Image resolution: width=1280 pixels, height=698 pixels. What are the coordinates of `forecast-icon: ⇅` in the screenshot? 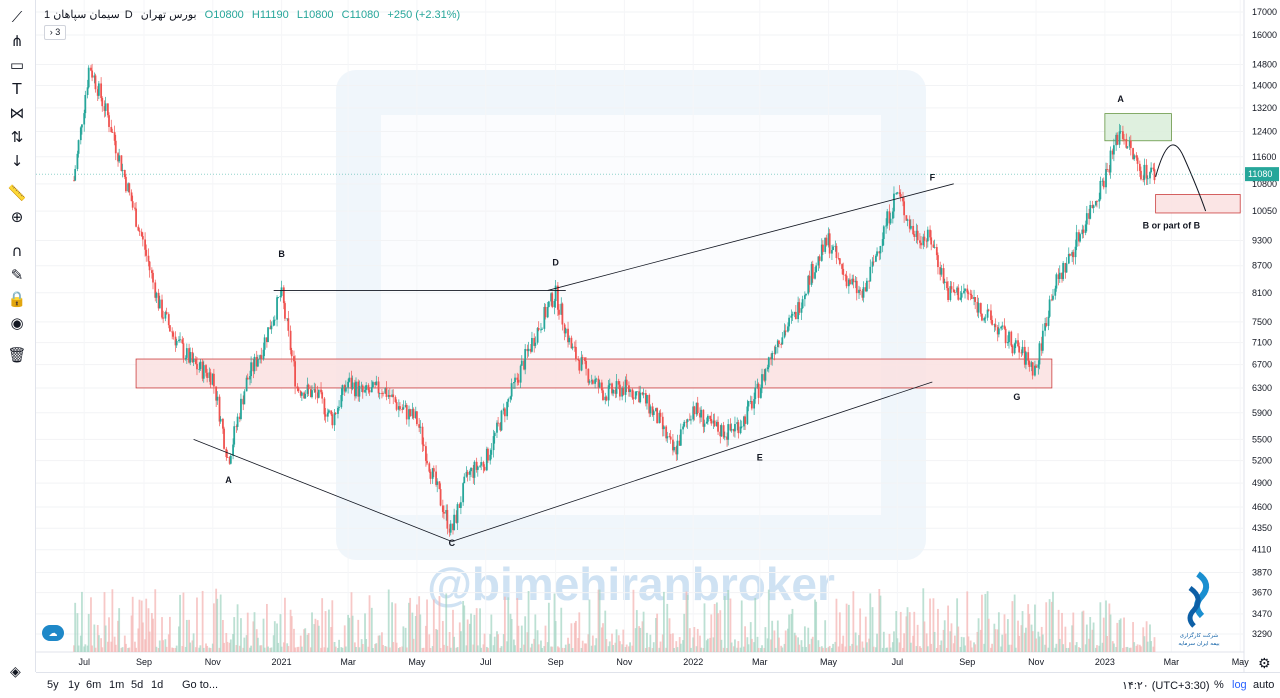 It's located at (17, 137).